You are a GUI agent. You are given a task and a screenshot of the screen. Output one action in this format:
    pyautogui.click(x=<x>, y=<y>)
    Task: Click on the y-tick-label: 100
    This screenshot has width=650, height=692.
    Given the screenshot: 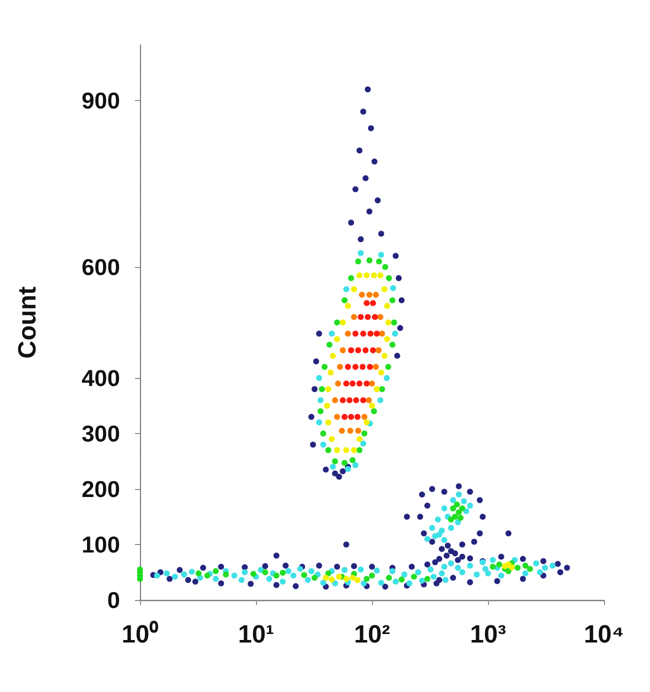 What is the action you would take?
    pyautogui.click(x=101, y=545)
    